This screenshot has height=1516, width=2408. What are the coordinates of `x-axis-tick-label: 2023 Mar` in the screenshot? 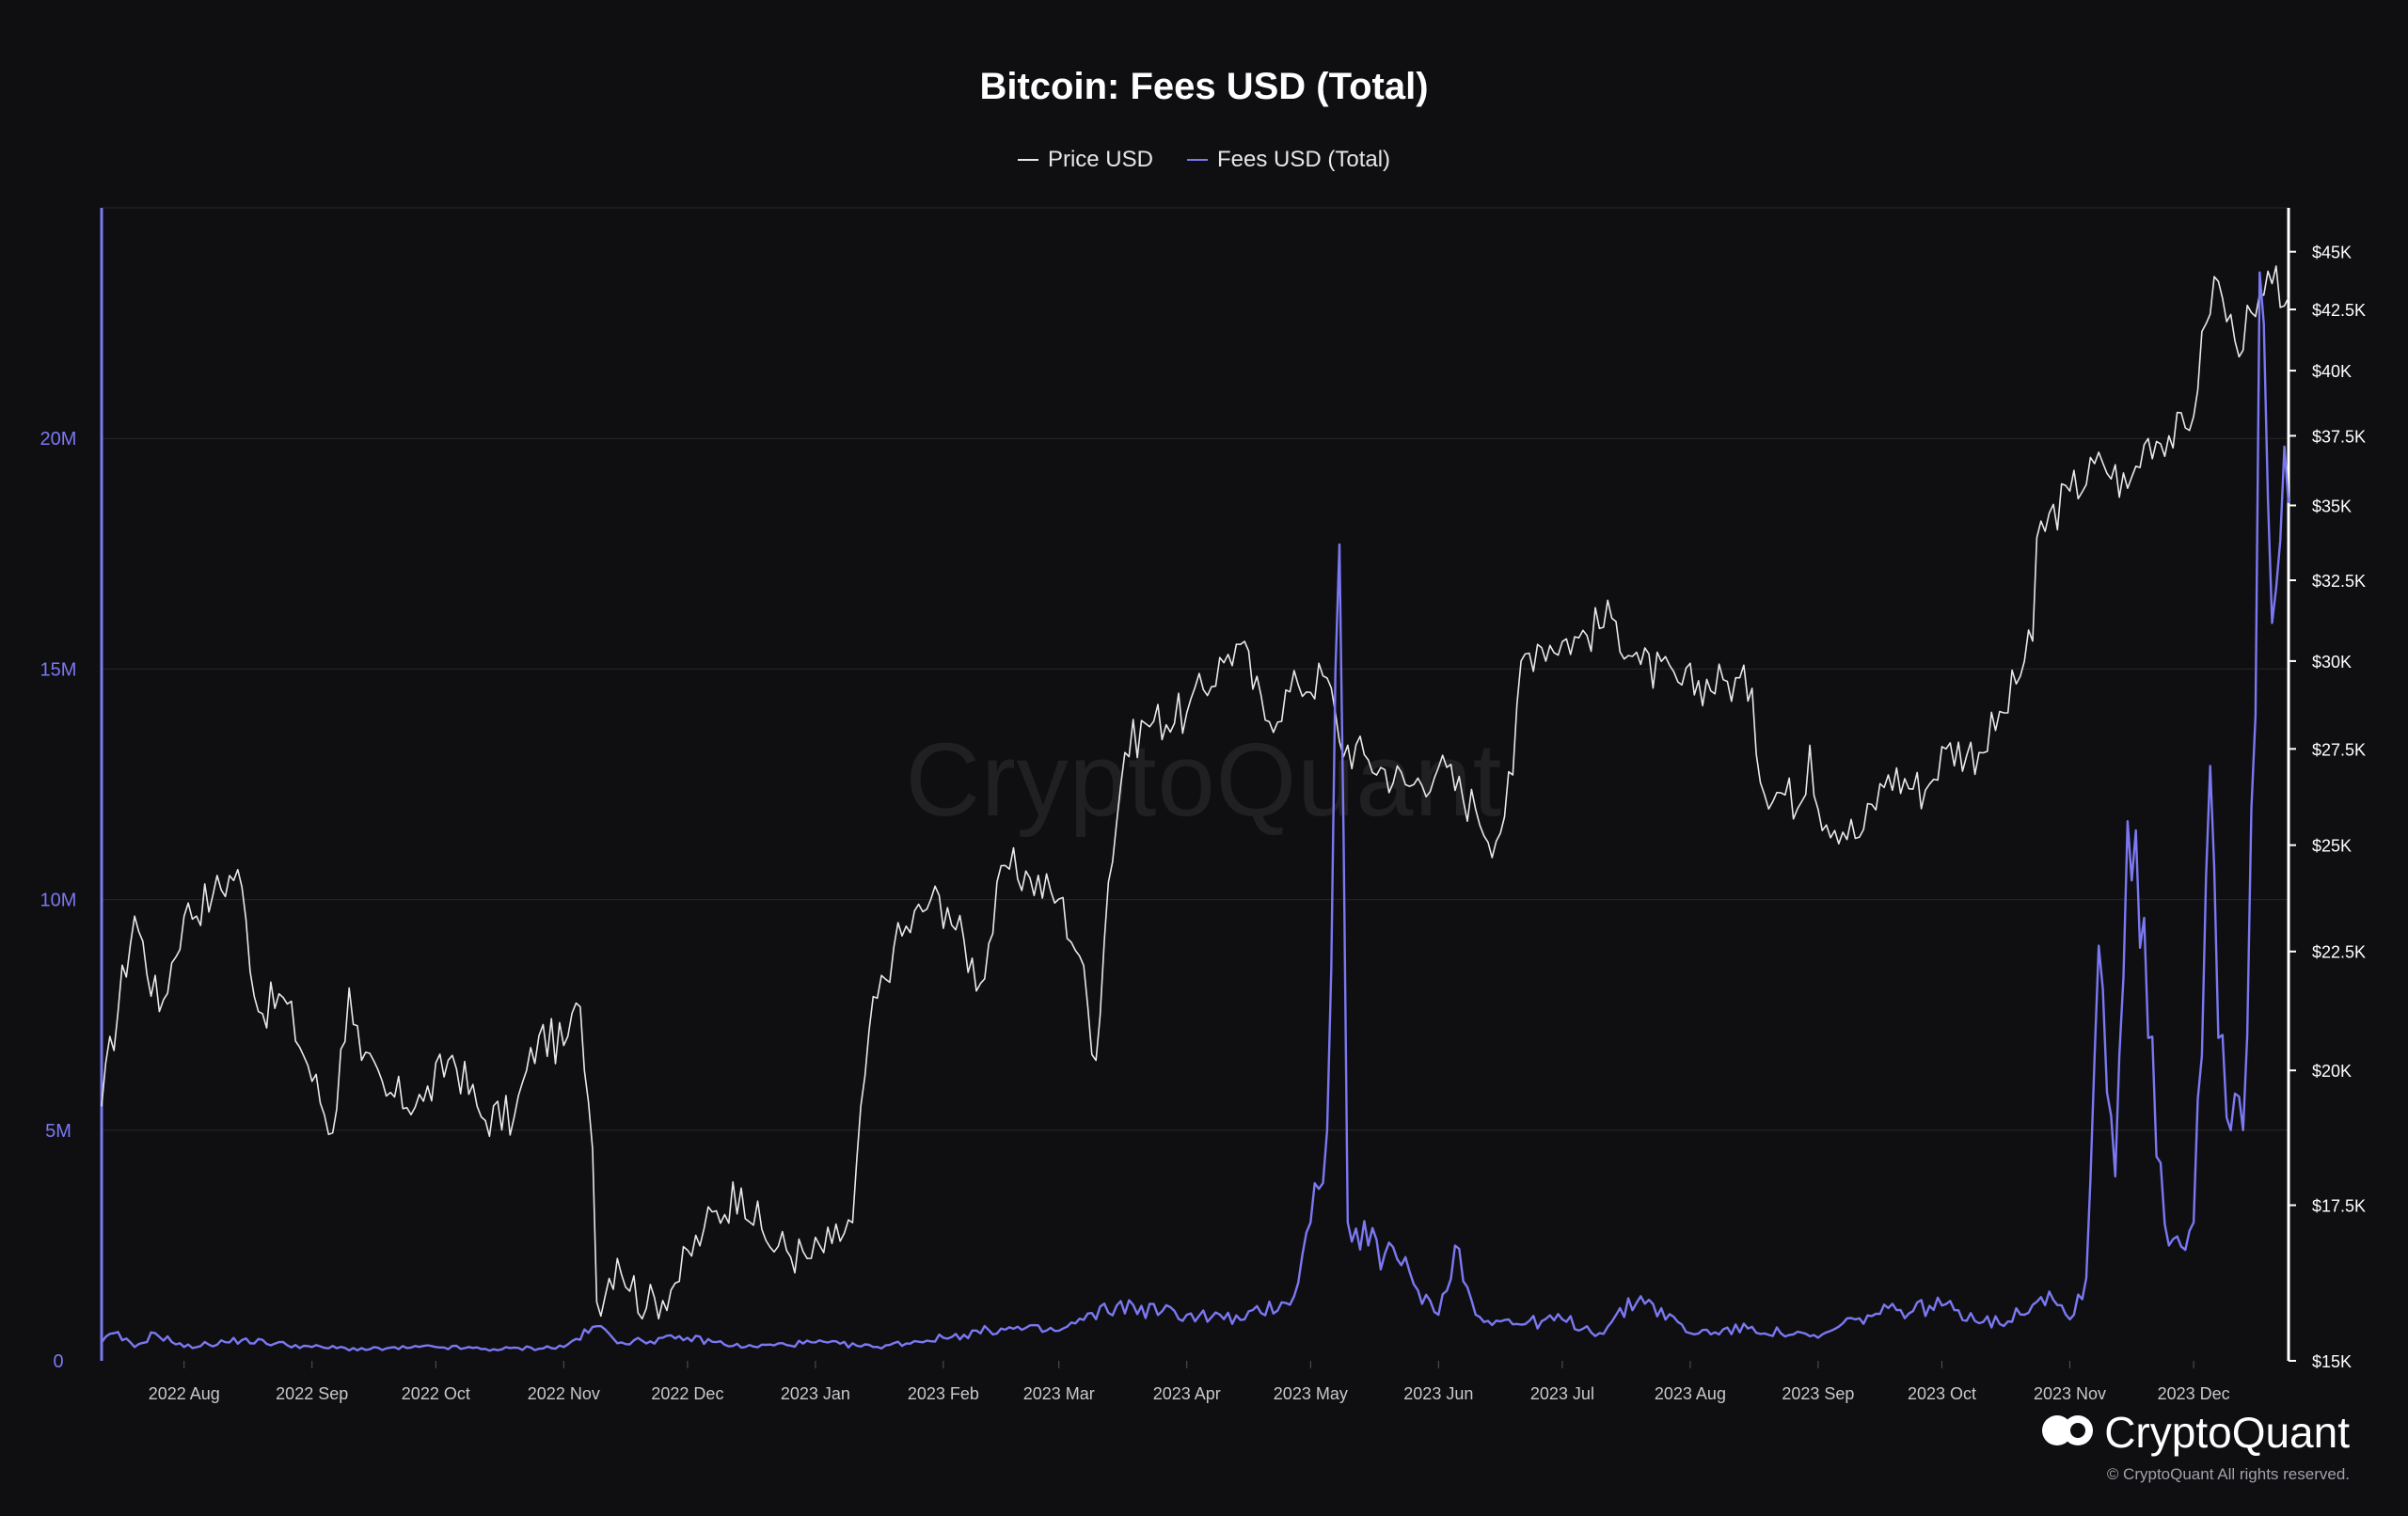 It's located at (1059, 1393).